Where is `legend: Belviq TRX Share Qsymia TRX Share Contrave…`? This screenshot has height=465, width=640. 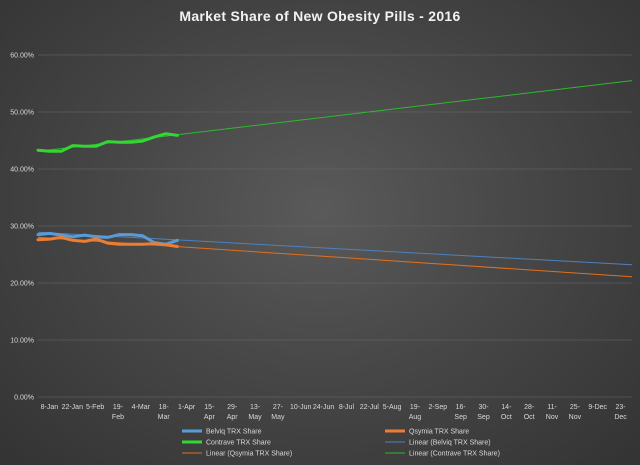
legend: Belviq TRX Share Qsymia TRX Share Contrave… is located at coordinates (341, 443).